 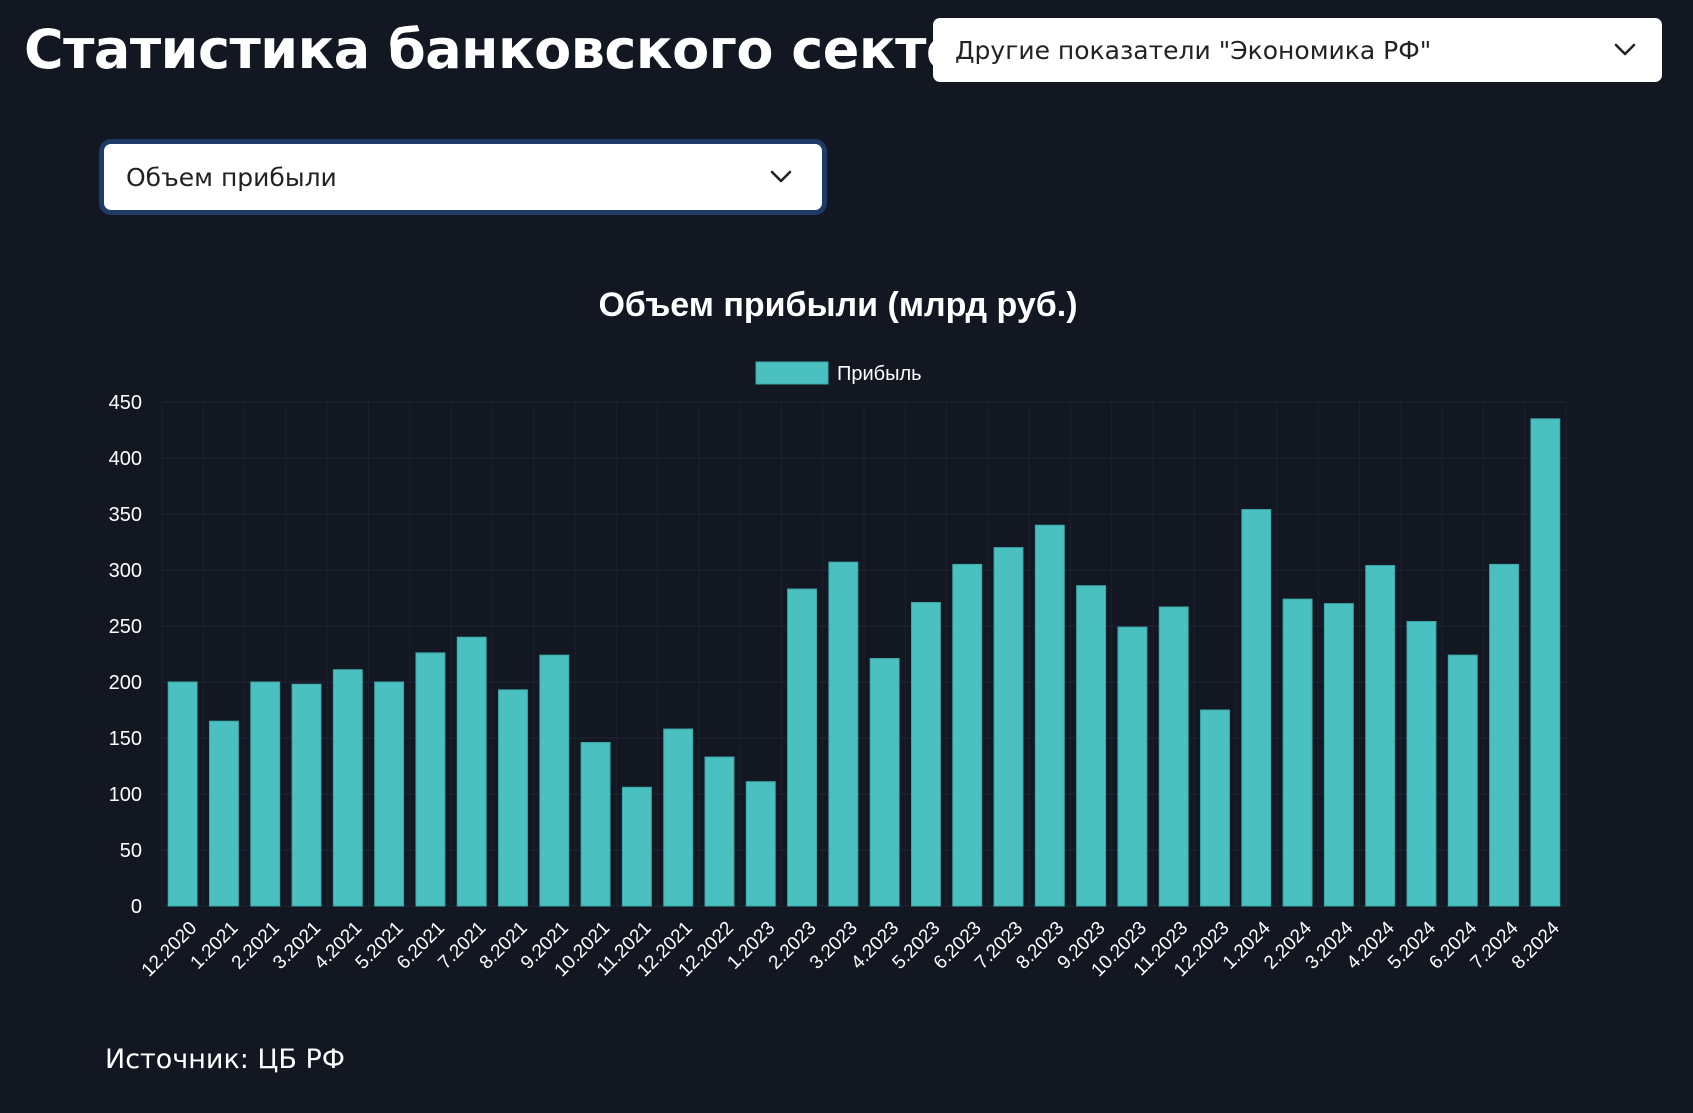 What do you see at coordinates (225, 1059) in the screenshot?
I see `source-note: Источник: ЦБ РФ` at bounding box center [225, 1059].